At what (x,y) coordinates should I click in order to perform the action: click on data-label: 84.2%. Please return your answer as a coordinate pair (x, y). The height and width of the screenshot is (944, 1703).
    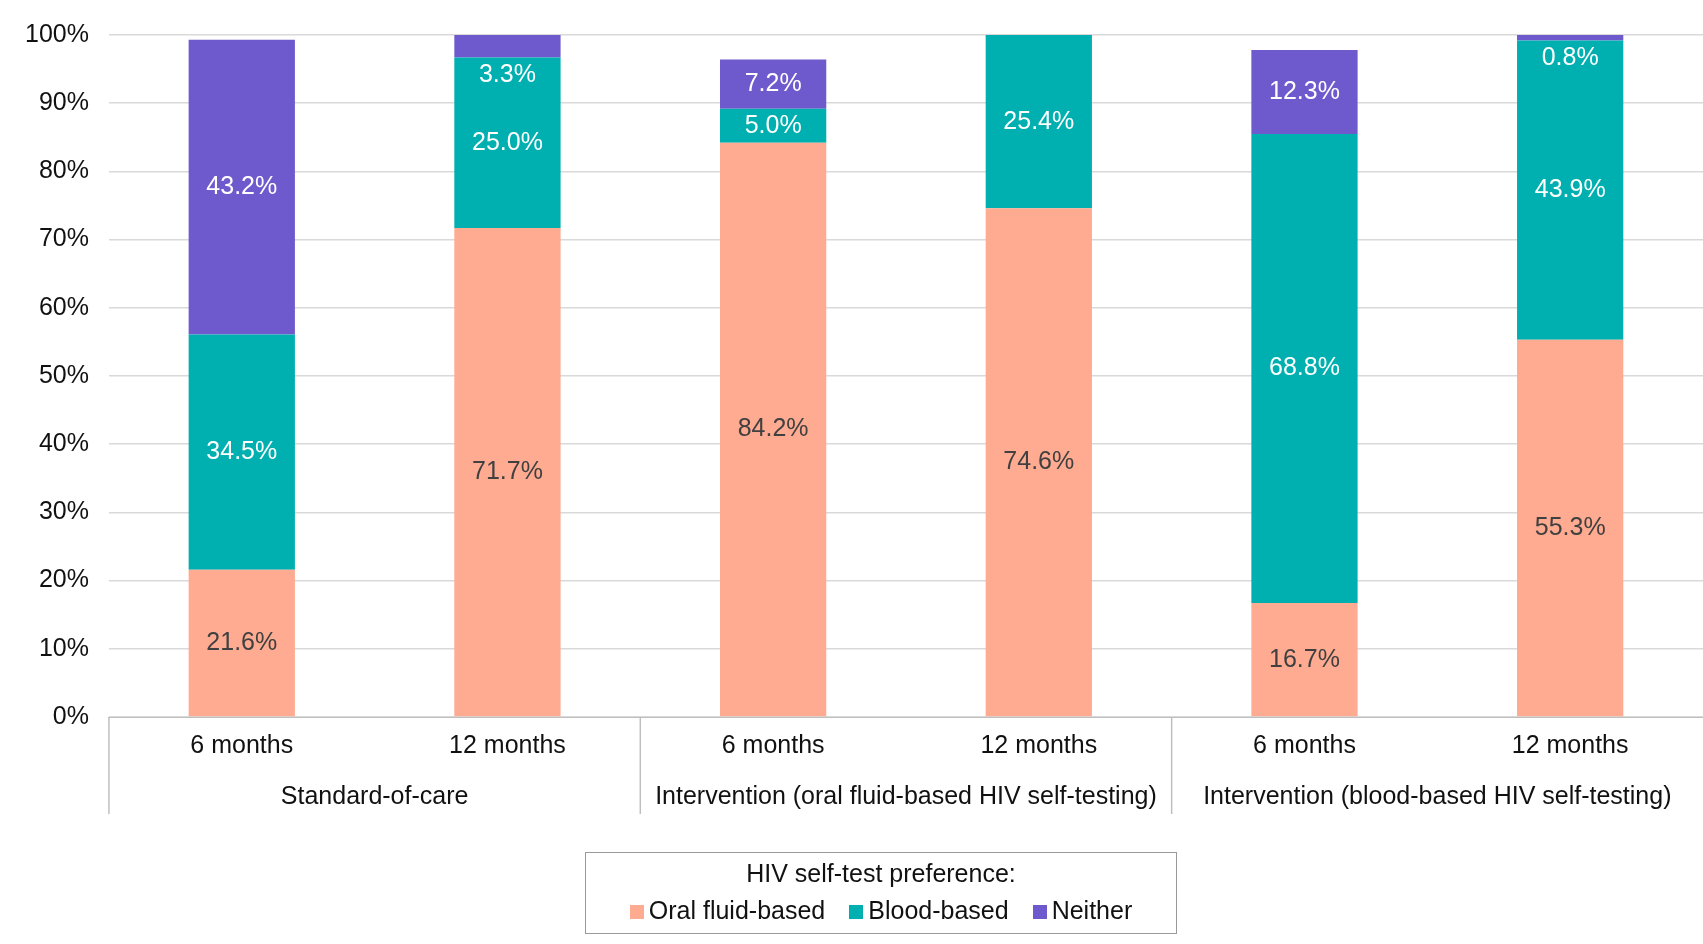
    Looking at the image, I should click on (773, 427).